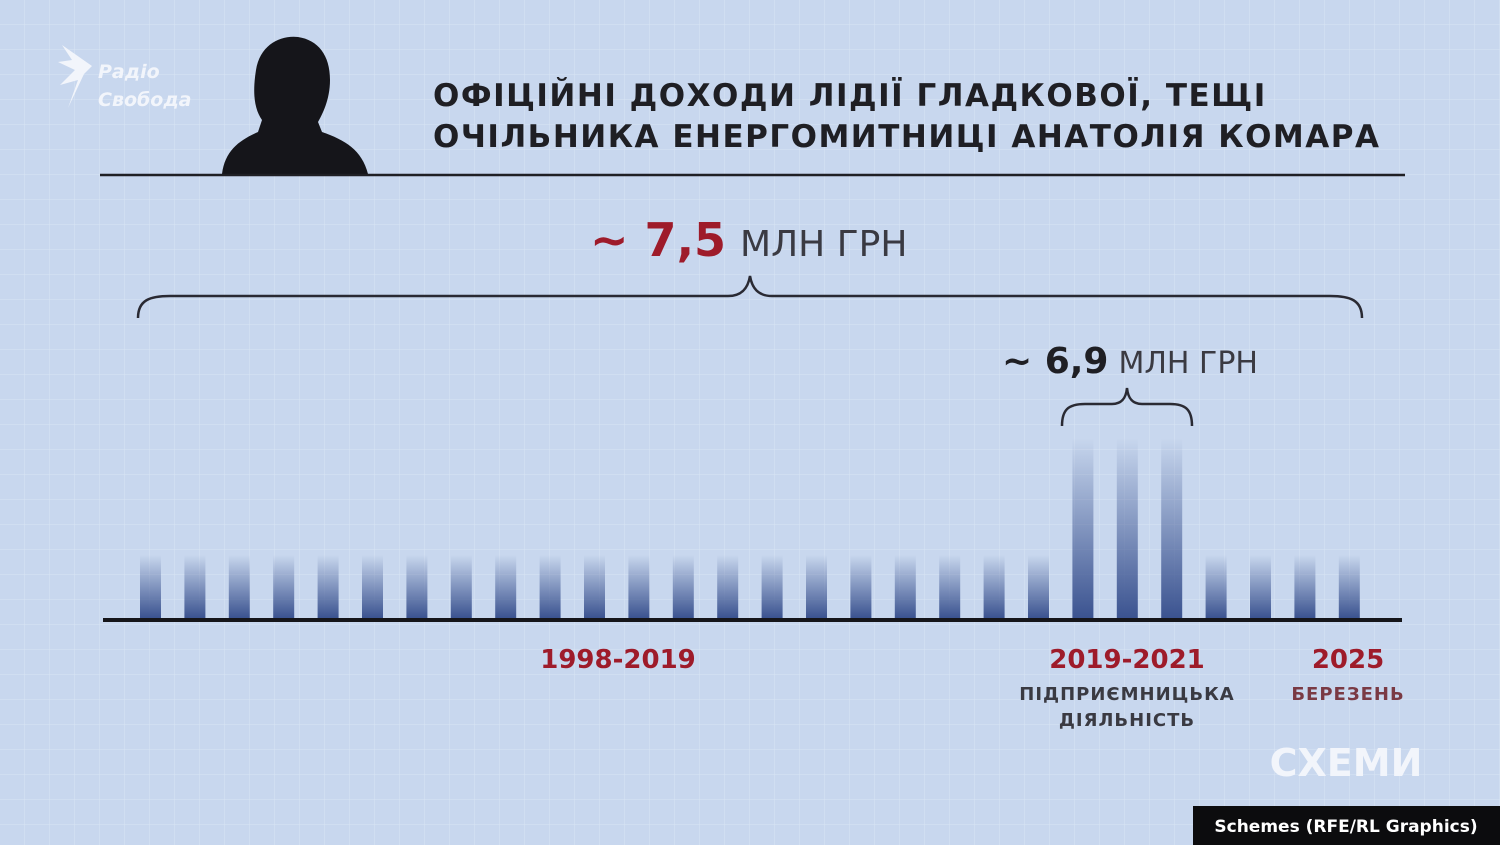  I want to click on title: ОФІЦІЙНІ ДОХОДИ ЛІДІЇ ГЛАДКОВОЇ, ТЕЩІ, so click(850, 96).